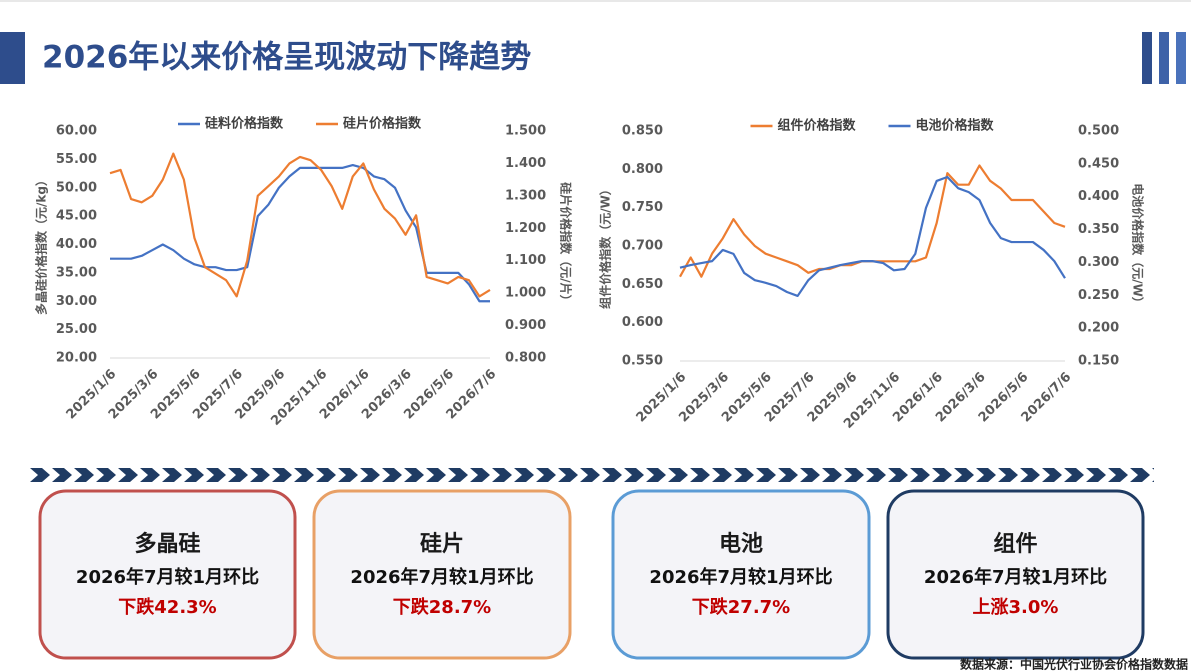 Image resolution: width=1191 pixels, height=672 pixels. Describe the element at coordinates (525, 163) in the screenshot. I see `y2-tick-label: 1.400` at that location.